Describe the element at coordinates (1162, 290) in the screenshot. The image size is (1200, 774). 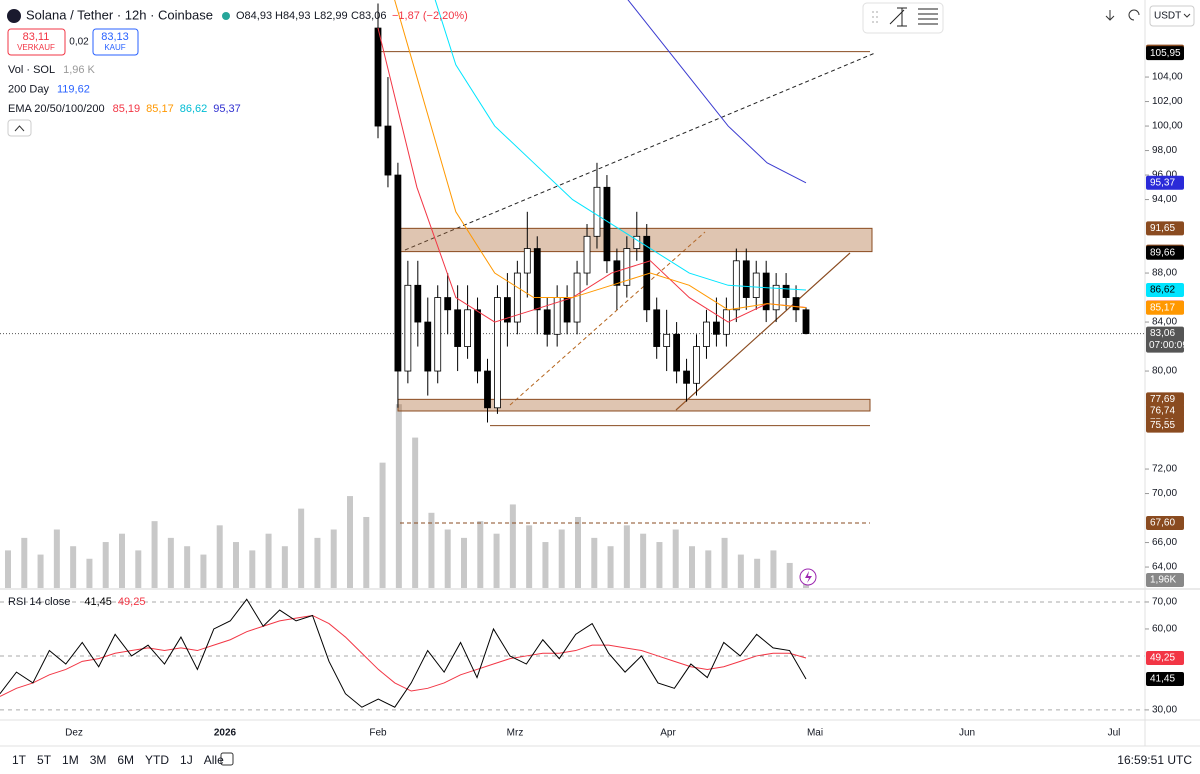
I see `price-tag-label: 86,62` at that location.